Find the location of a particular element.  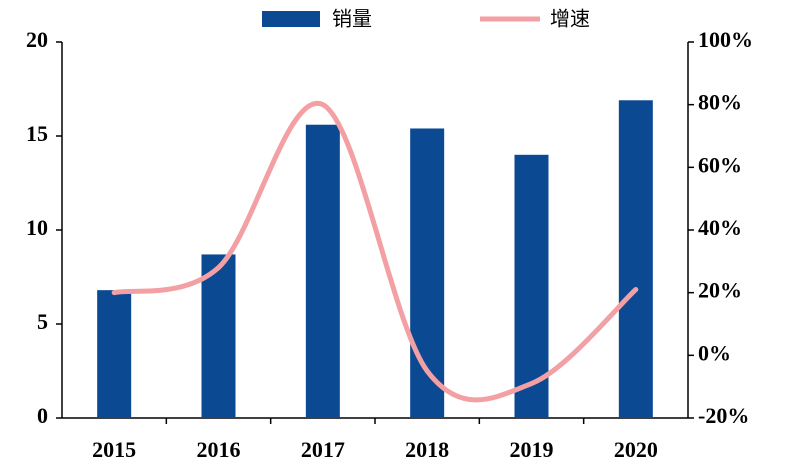

y2-tick-label: 60% is located at coordinates (720, 164).